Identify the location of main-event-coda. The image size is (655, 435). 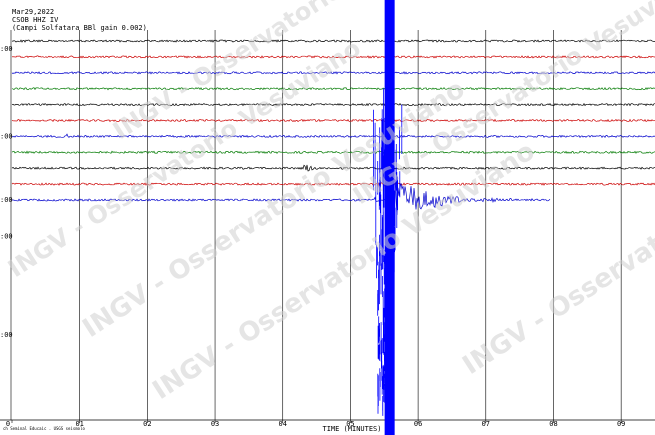
(388, 252).